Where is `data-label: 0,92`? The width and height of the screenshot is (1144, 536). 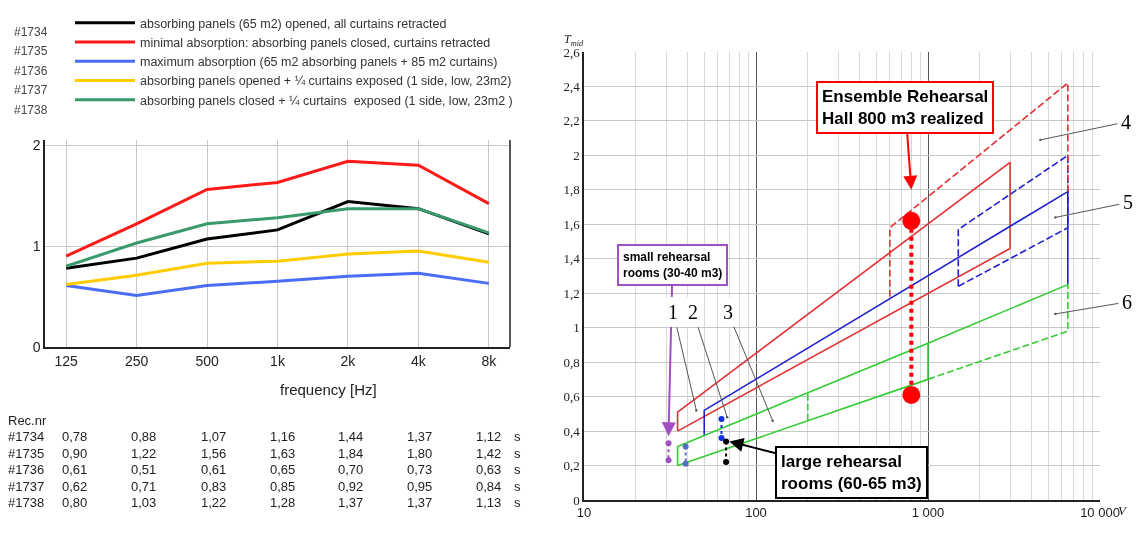
data-label: 0,92 is located at coordinates (351, 486).